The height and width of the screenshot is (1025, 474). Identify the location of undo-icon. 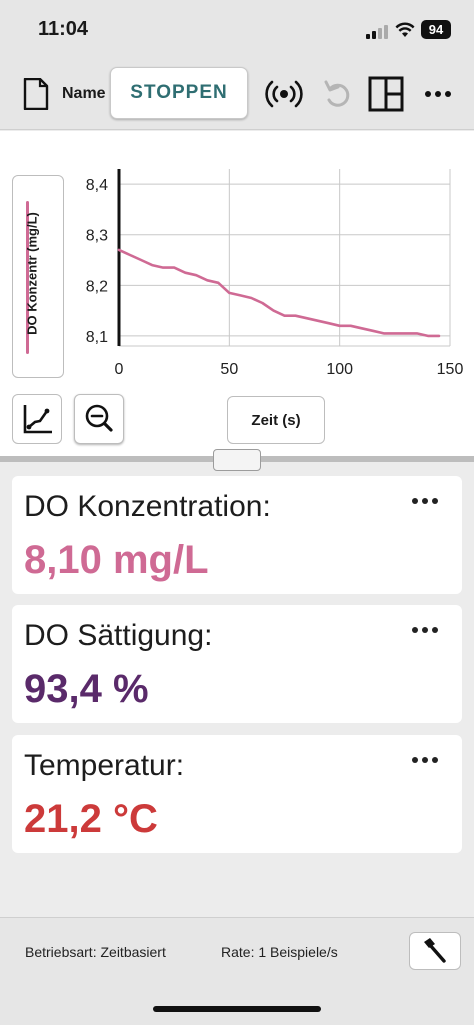
(337, 94).